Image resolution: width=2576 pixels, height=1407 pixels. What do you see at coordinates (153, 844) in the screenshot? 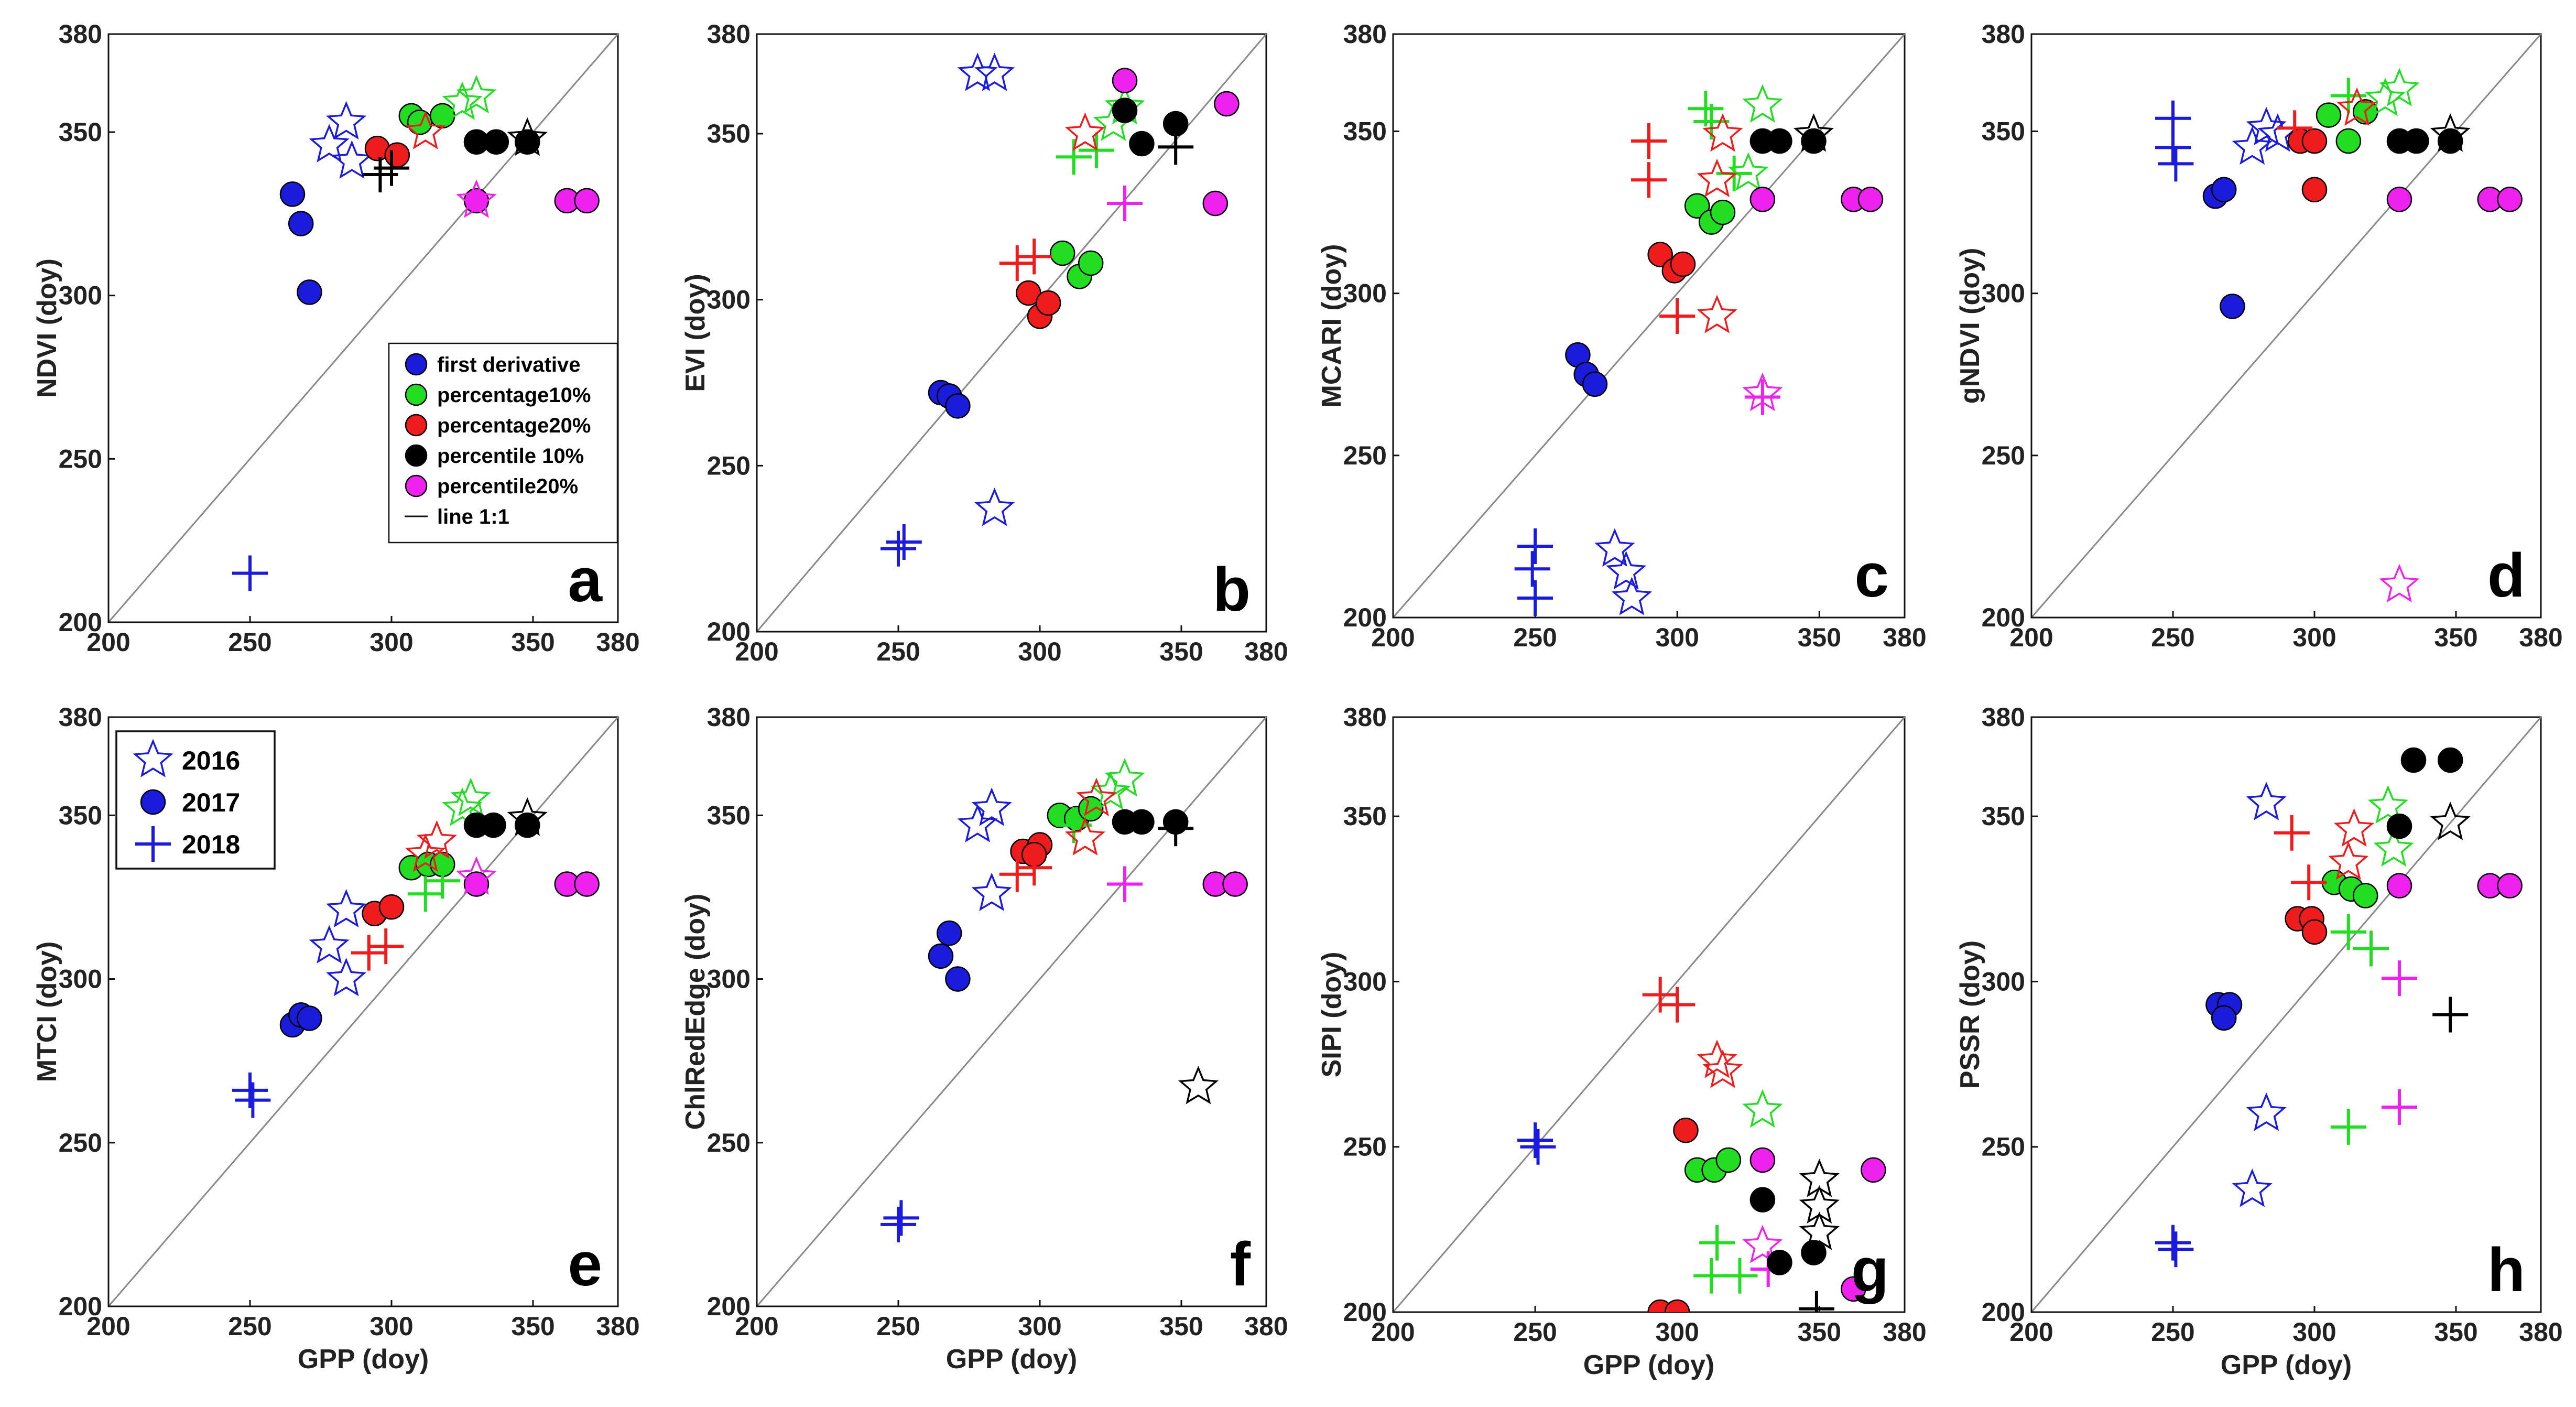
I see `year-legend-marker` at bounding box center [153, 844].